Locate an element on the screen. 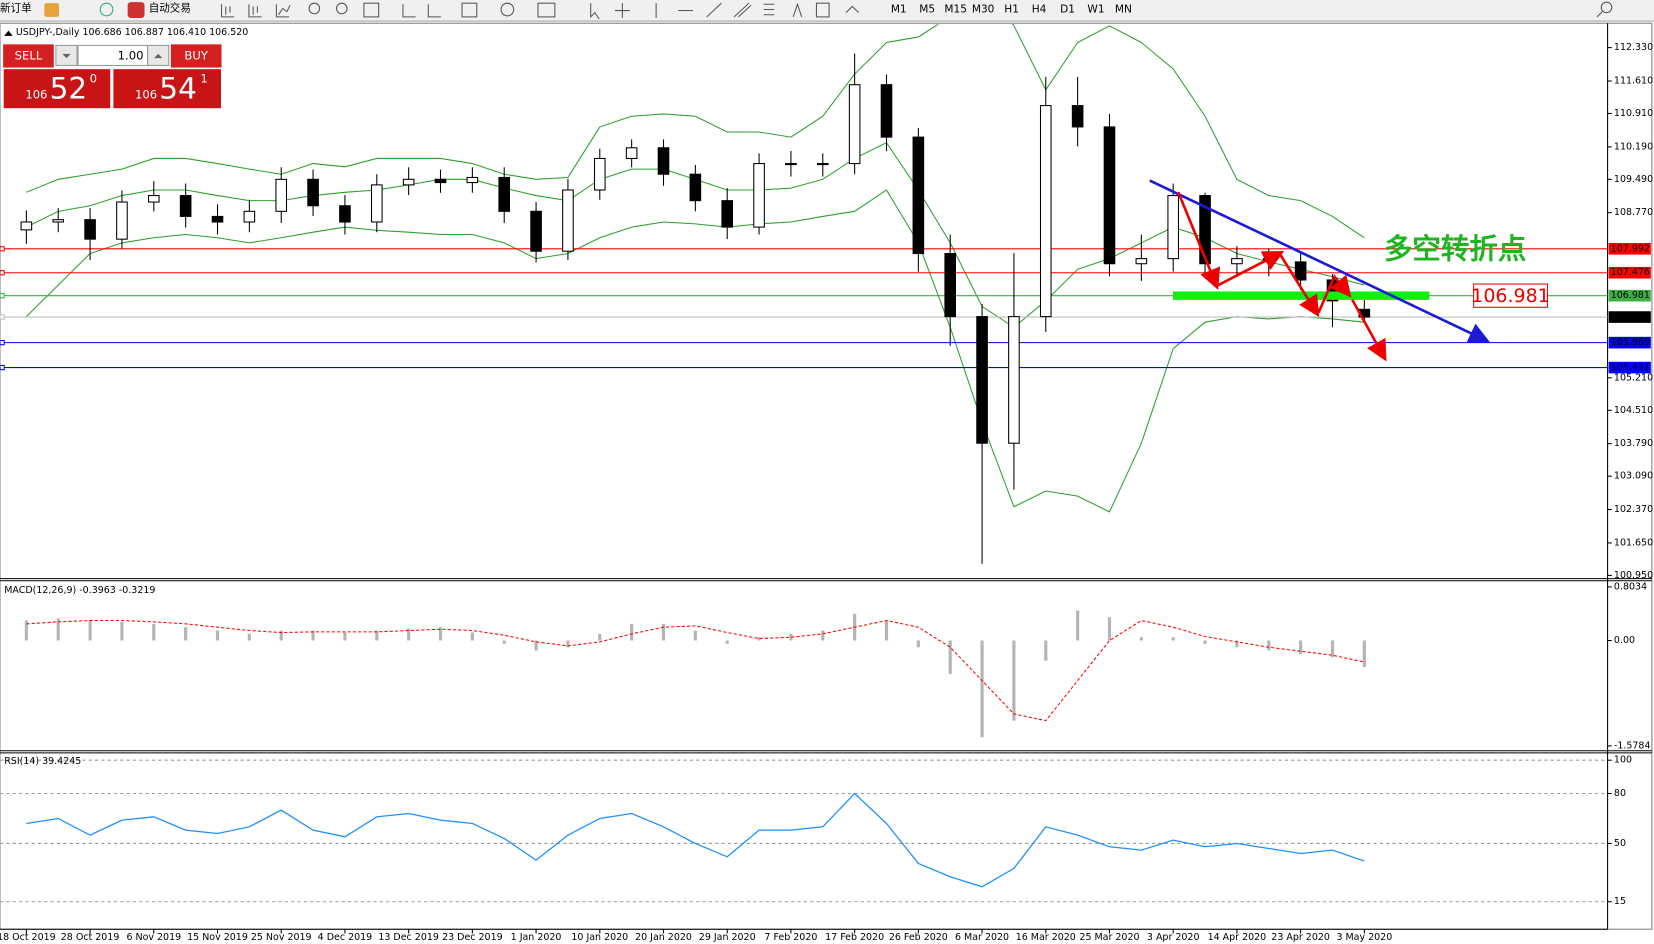  x-tick-label: 14 Apr 2020 is located at coordinates (1237, 937).